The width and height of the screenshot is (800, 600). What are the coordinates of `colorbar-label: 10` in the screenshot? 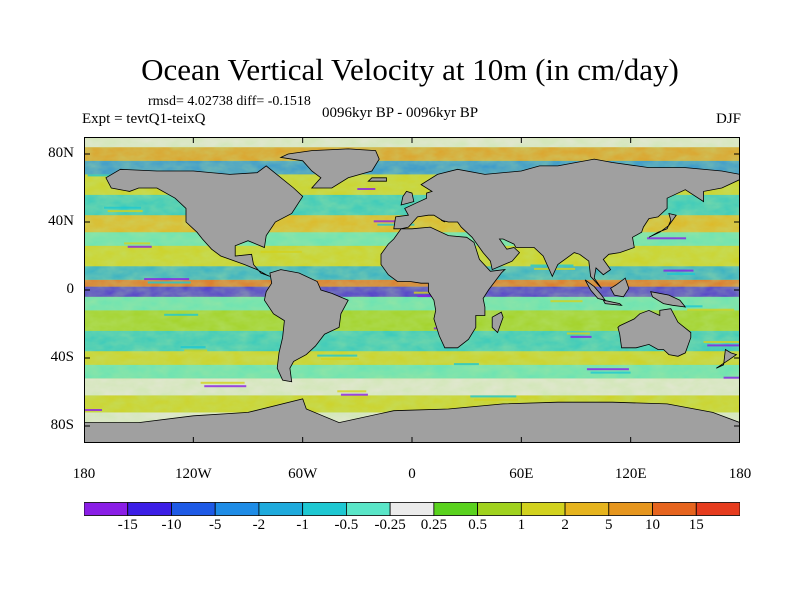 It's located at (653, 525).